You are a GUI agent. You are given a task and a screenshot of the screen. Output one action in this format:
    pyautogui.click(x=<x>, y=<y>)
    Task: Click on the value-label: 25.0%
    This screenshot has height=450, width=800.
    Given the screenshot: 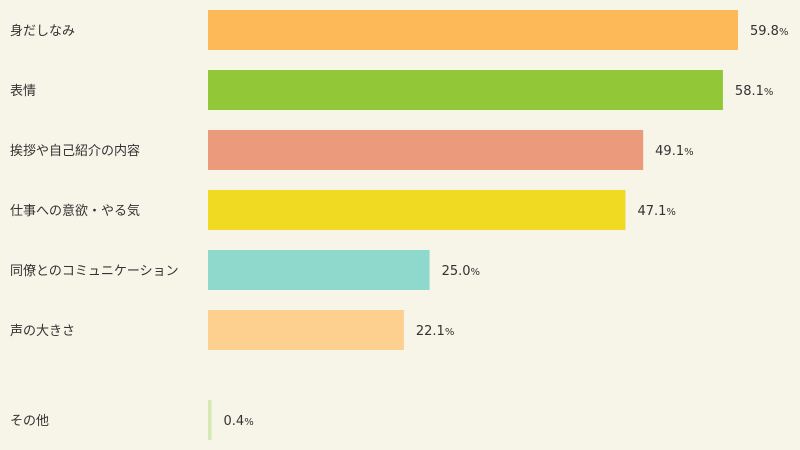 What is the action you would take?
    pyautogui.click(x=461, y=271)
    